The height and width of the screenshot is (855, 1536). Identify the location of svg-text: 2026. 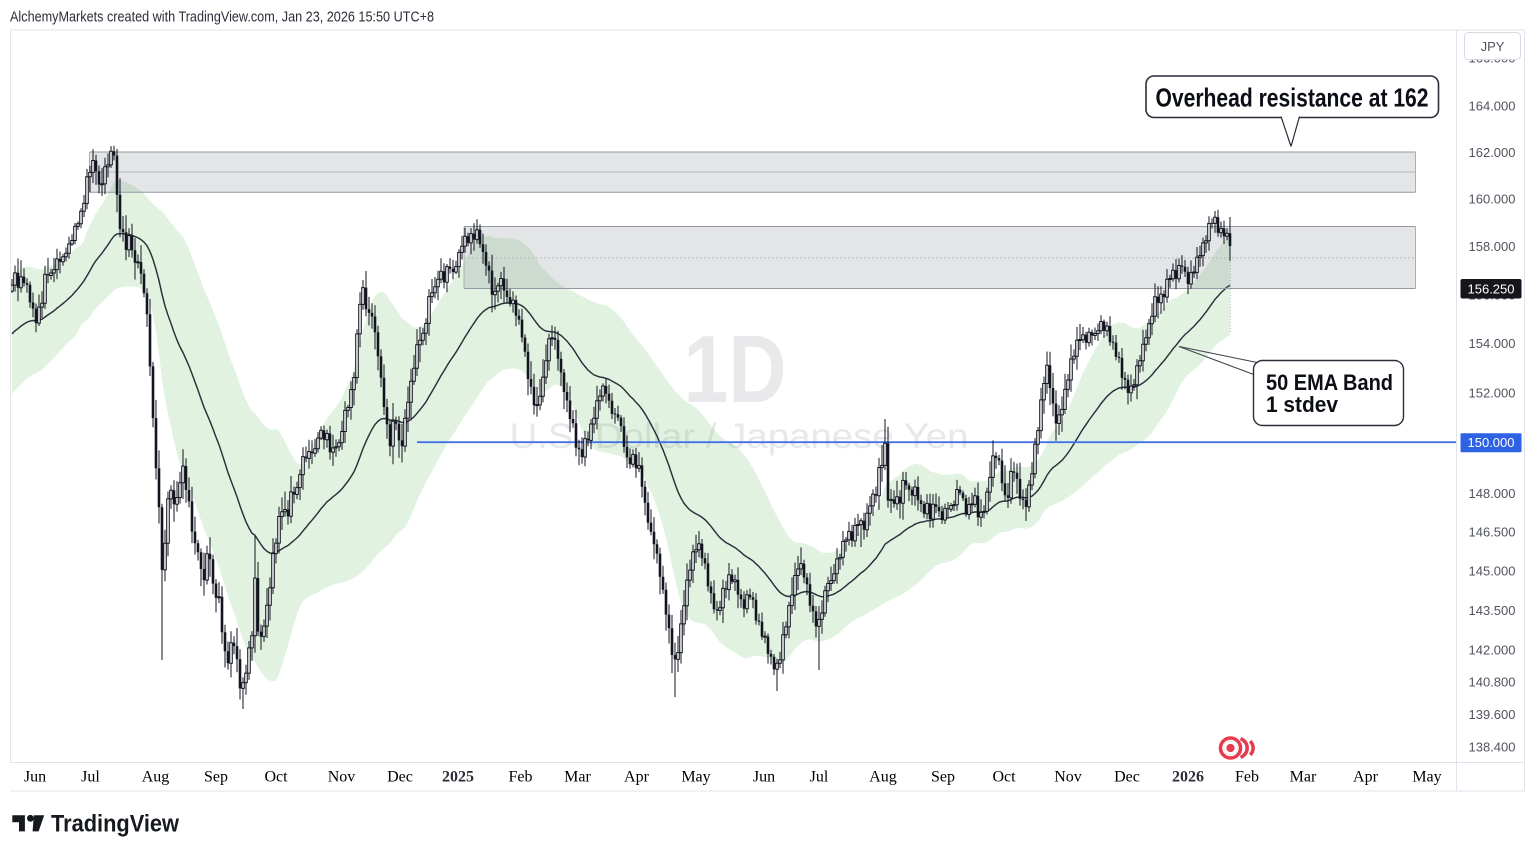
(1188, 777).